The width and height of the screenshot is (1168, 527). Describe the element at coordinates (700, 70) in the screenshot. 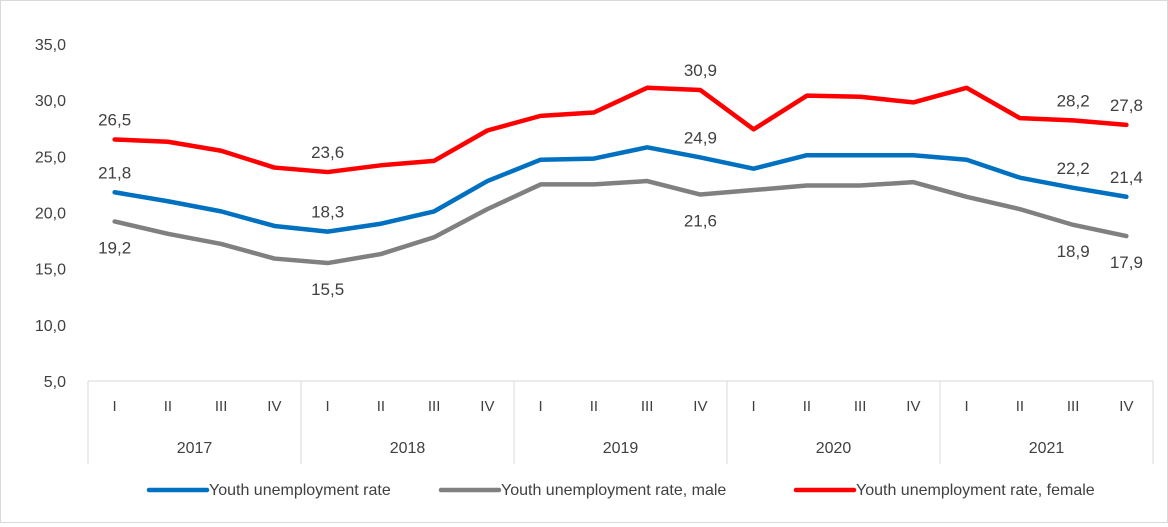

I see `data-label: 30,9` at that location.